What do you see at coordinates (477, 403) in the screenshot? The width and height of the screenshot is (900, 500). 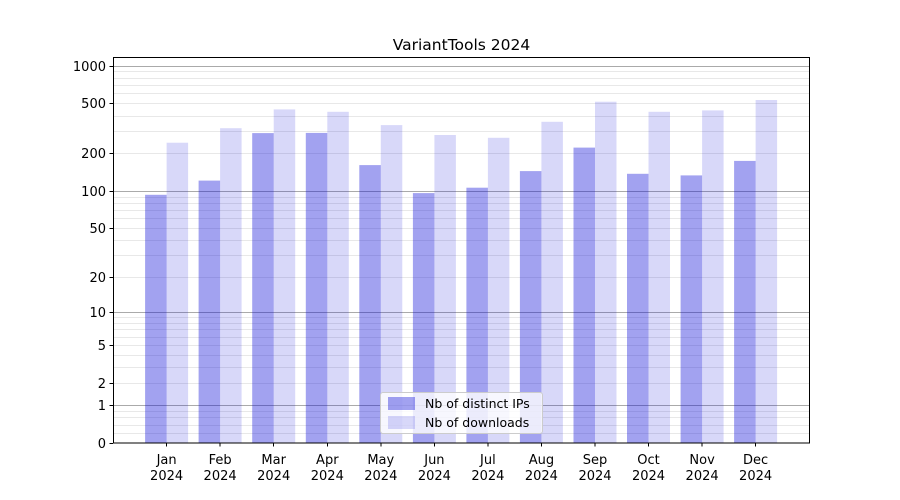 I see `legend-label-distinct-ips: Nb of distinct IPs` at bounding box center [477, 403].